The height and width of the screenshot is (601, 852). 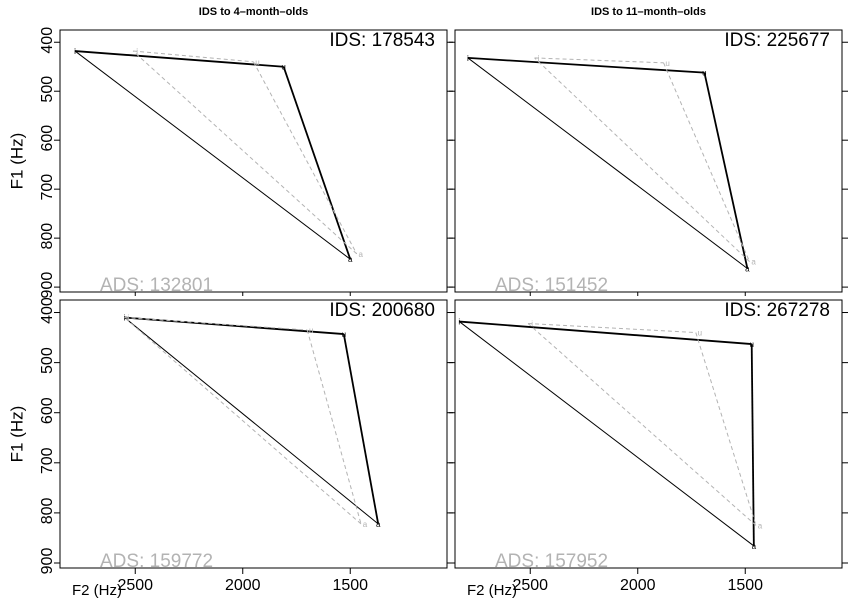 I want to click on ids-value-label: IDS: 267278, so click(x=777, y=310).